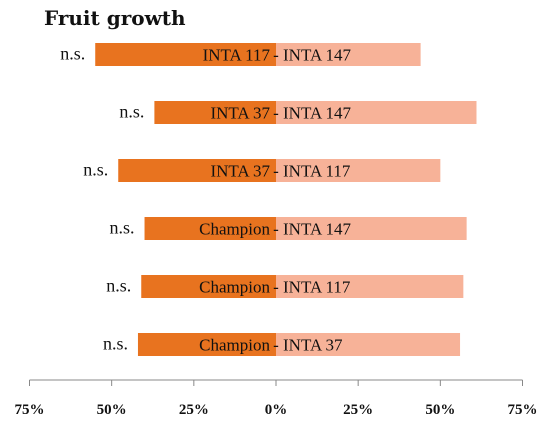 The width and height of the screenshot is (550, 433). Describe the element at coordinates (313, 345) in the screenshot. I see `bar-label-right: INTA 37` at that location.